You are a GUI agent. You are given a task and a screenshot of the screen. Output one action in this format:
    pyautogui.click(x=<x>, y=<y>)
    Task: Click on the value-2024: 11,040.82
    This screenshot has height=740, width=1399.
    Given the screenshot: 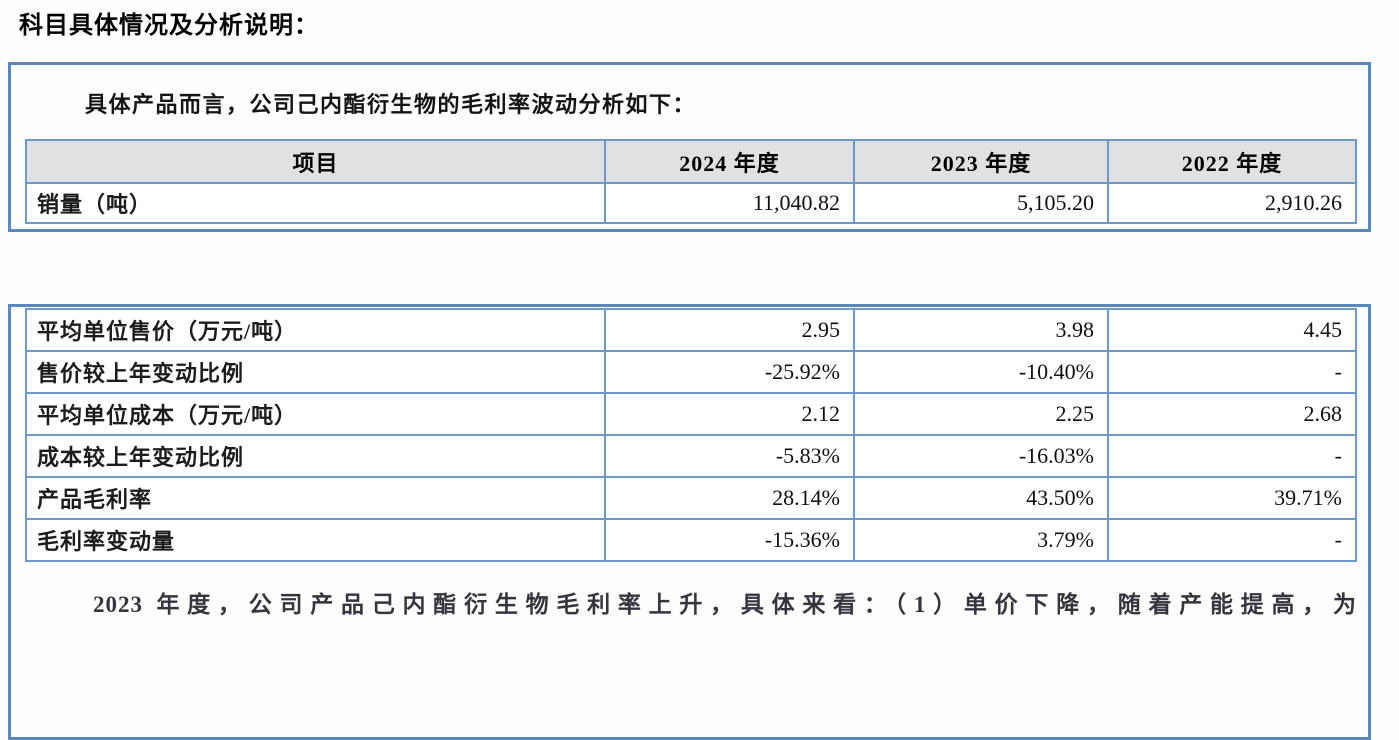 What is the action you would take?
    pyautogui.click(x=729, y=203)
    